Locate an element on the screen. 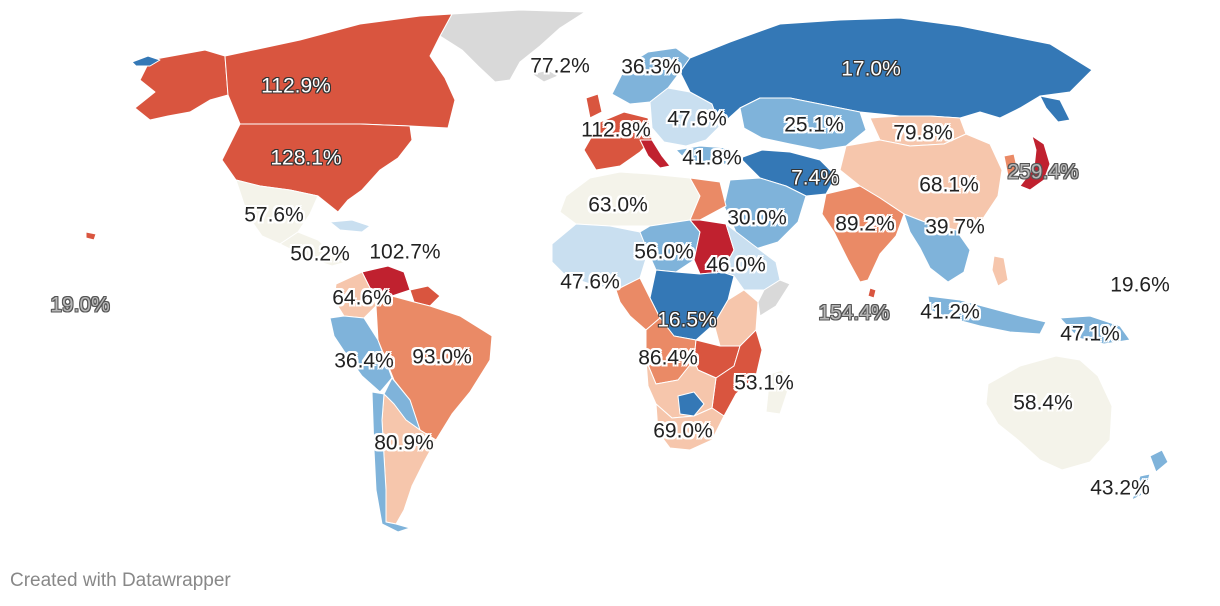 This screenshot has height=606, width=1220. country-north-africa is located at coordinates (630, 199).